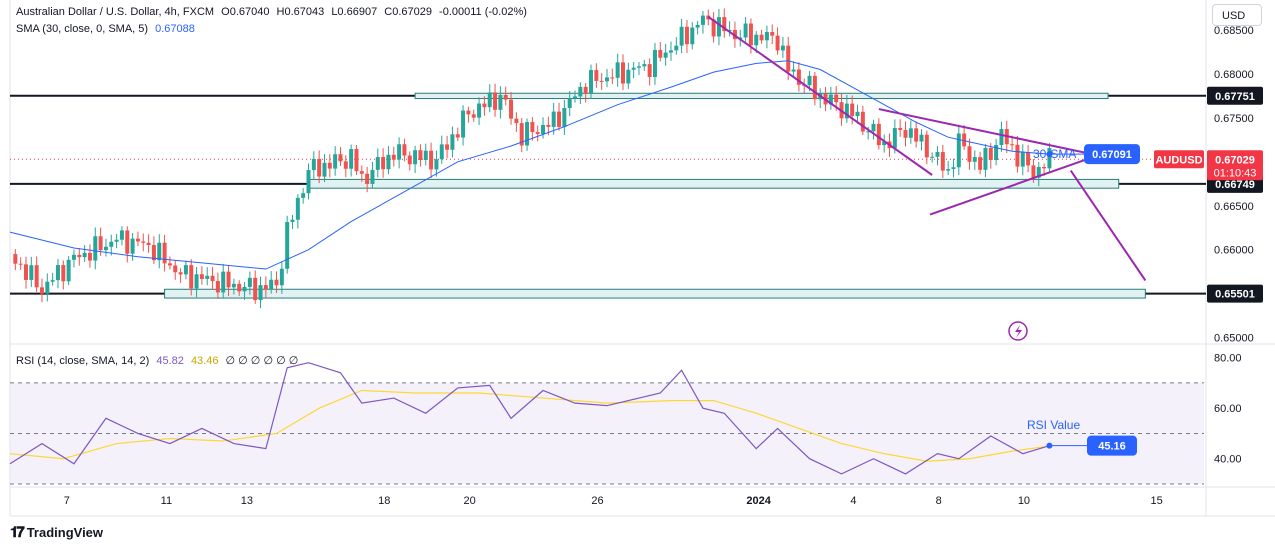 This screenshot has height=555, width=1275. Describe the element at coordinates (1179, 159) in the screenshot. I see `symbol-tag-box` at that location.